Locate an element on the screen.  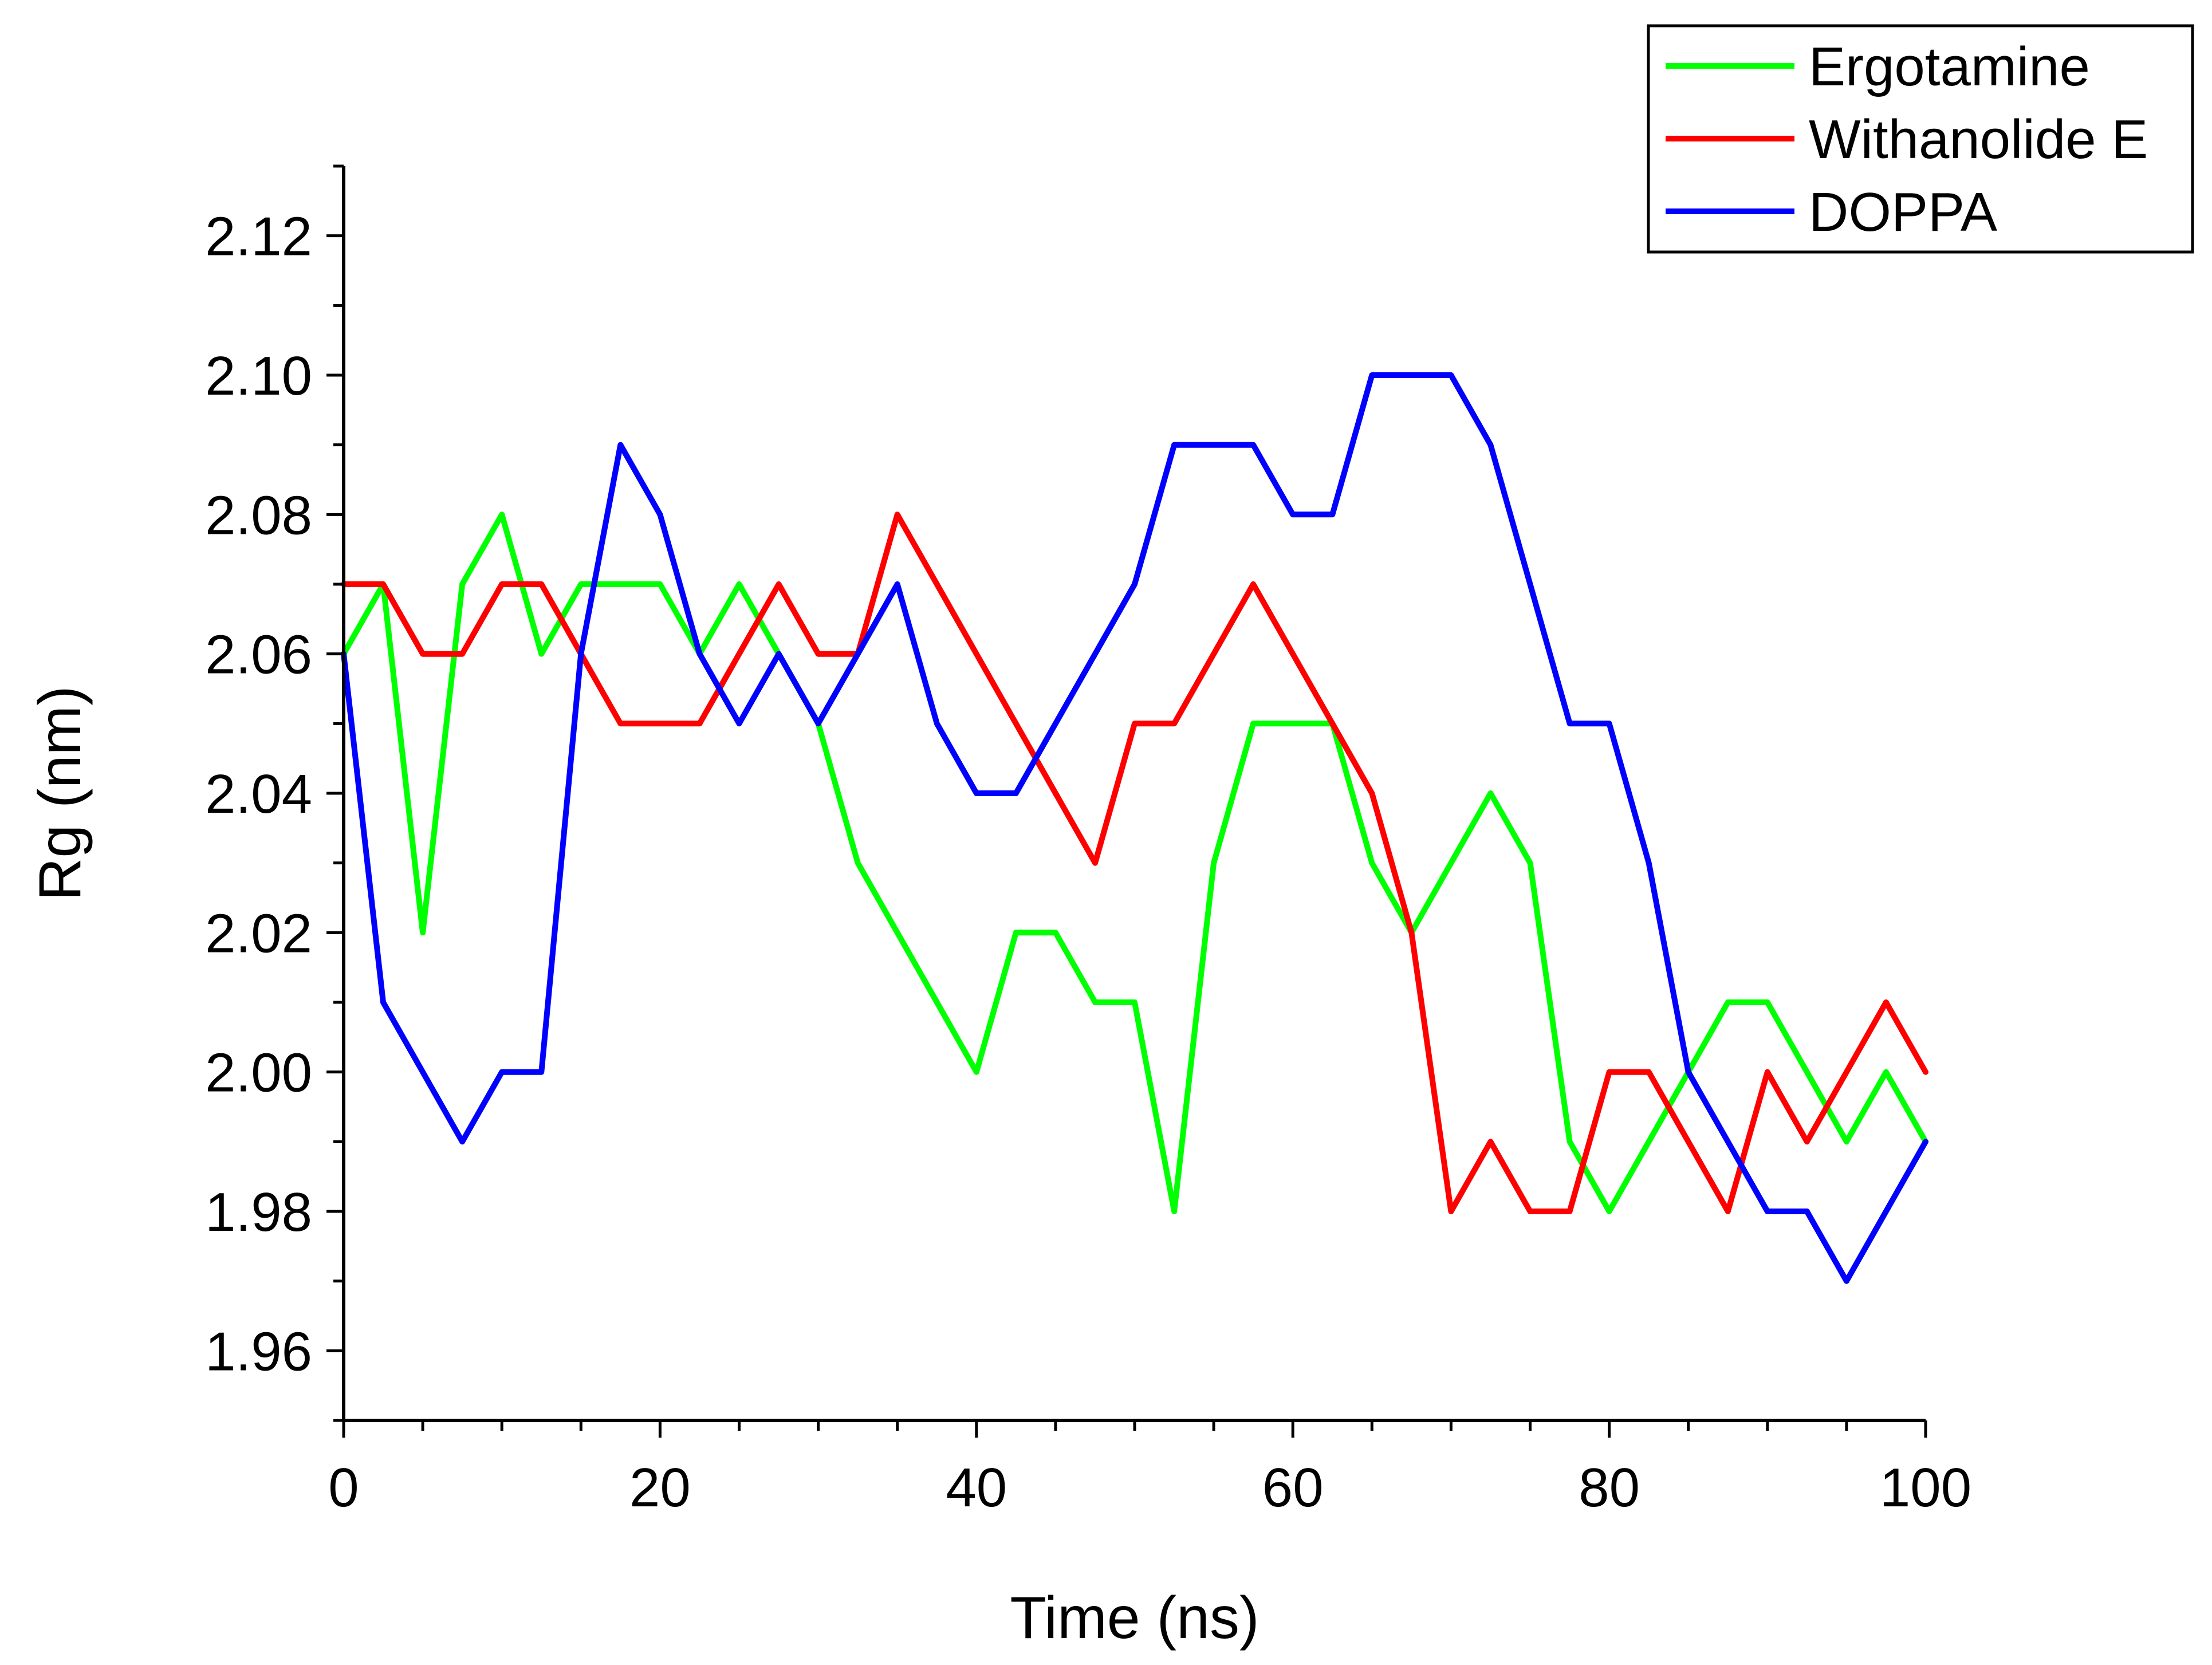
y-tick-label: 2.02 is located at coordinates (259, 933).